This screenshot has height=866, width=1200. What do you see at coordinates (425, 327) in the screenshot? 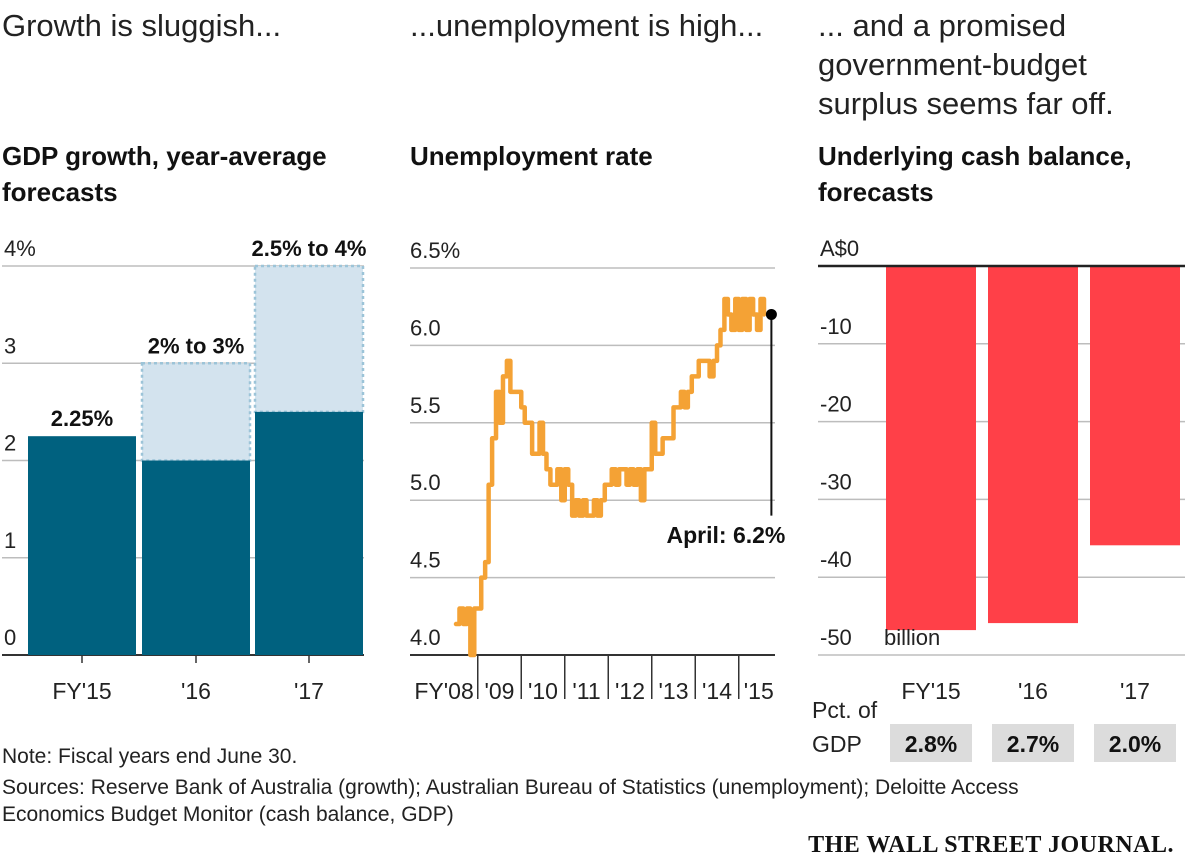
I see `unemployment-y-tick-label: 6.0` at bounding box center [425, 327].